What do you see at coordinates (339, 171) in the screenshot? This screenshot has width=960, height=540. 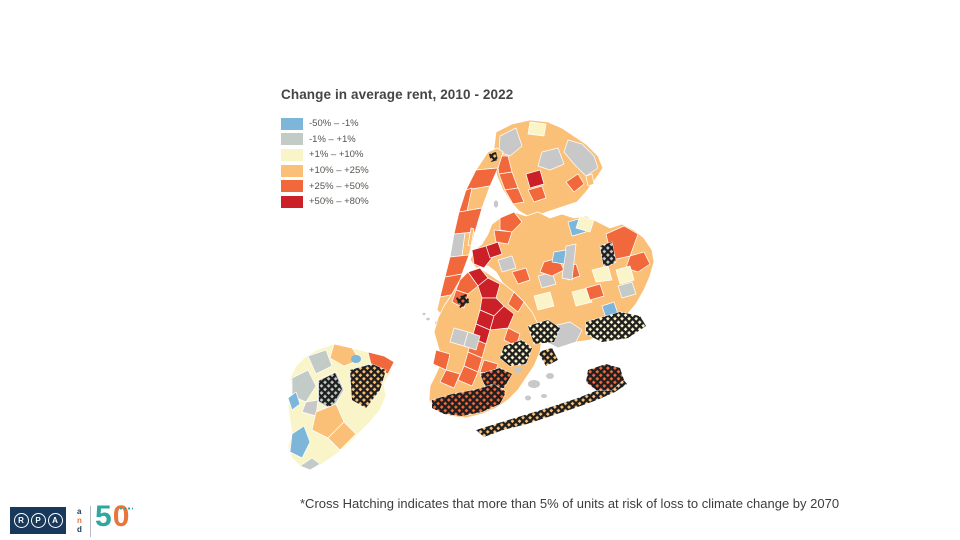 I see `legend-label: +10% – +25%` at bounding box center [339, 171].